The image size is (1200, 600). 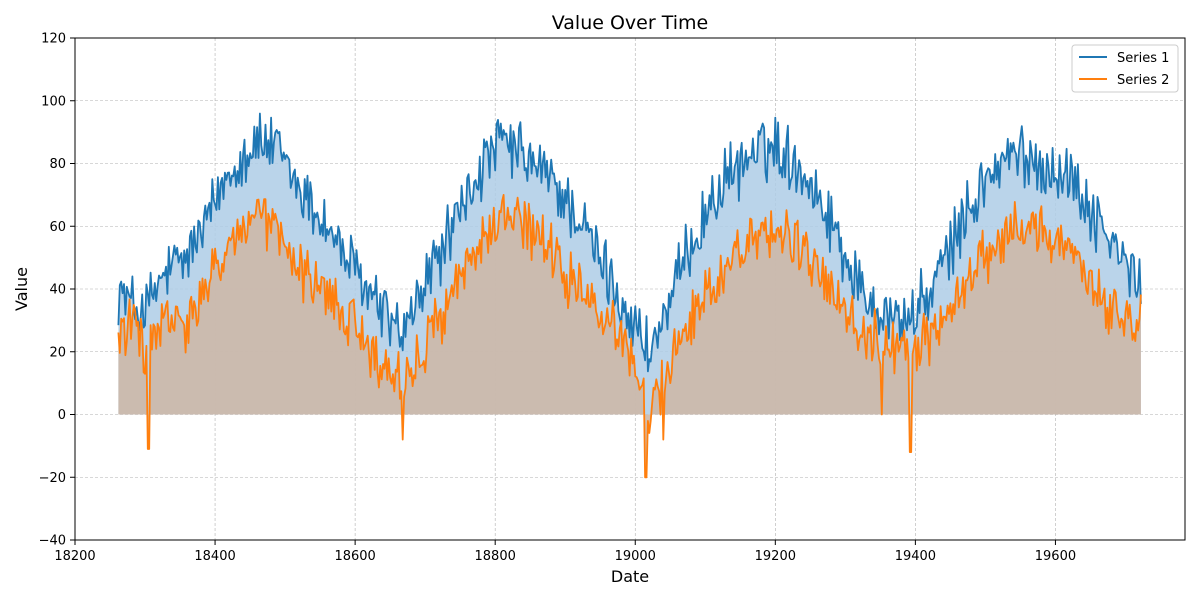 What do you see at coordinates (74, 556) in the screenshot?
I see `x-tick-label: 18200` at bounding box center [74, 556].